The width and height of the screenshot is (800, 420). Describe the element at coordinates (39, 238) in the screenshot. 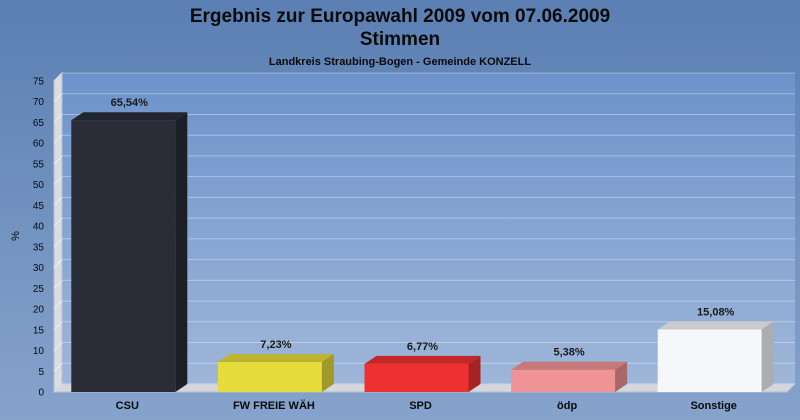

I see `y-axis-ticks: 0 5 10 15 20 25 30 35 40 45 50 55 60 65 70 75` at that location.